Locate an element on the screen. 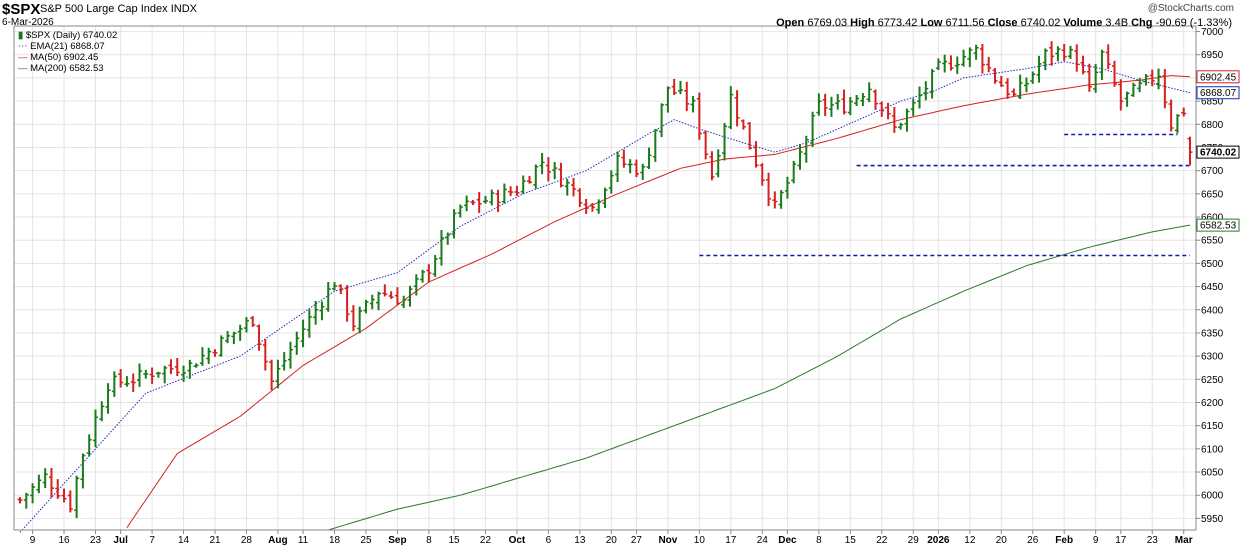  right-label-ema21: 6868.07 is located at coordinates (1218, 93).